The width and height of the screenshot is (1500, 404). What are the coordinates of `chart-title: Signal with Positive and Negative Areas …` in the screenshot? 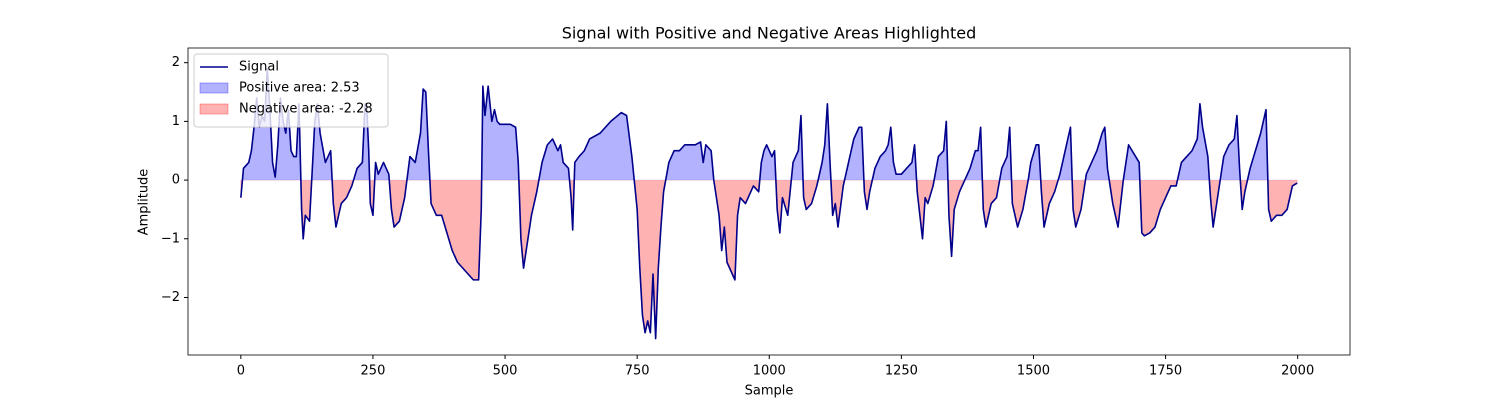 It's located at (769, 33).